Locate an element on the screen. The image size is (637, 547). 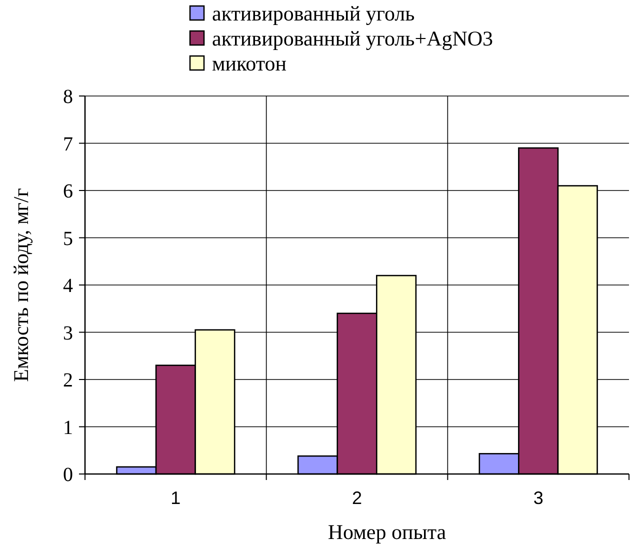
x-axis-title: Номер опыта is located at coordinates (387, 532).